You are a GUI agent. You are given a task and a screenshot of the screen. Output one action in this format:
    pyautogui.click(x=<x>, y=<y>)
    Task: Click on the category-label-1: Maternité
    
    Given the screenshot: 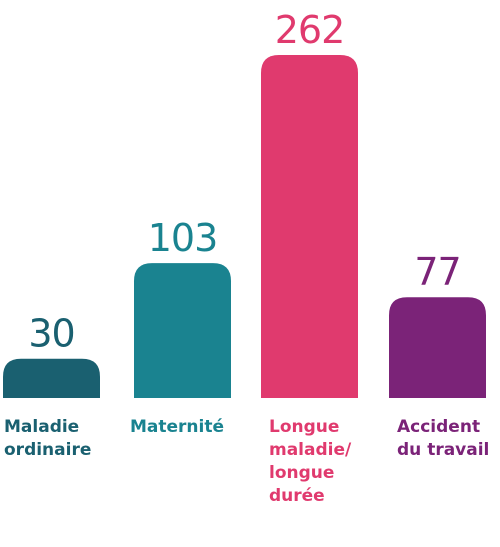 What is the action you would take?
    pyautogui.click(x=177, y=427)
    